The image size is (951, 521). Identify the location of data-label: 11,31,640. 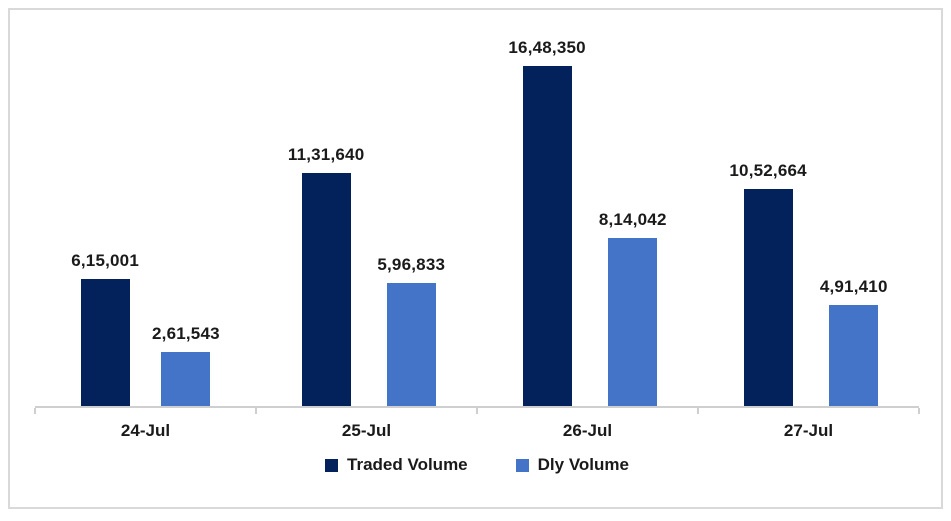
(326, 154).